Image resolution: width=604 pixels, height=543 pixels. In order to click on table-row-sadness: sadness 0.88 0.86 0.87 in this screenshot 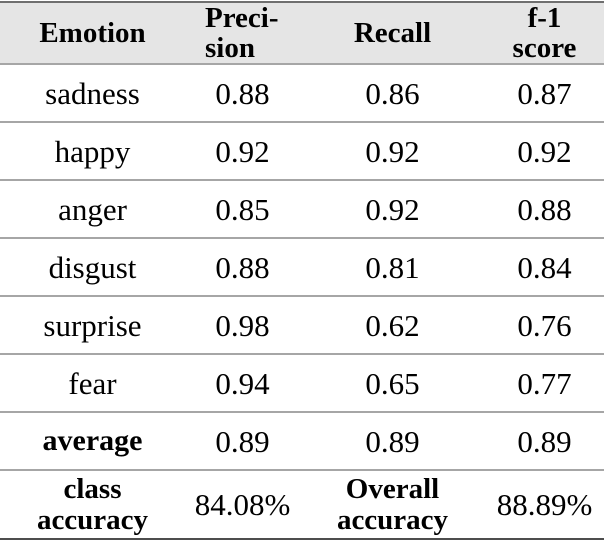, I will do `click(302, 94)`.